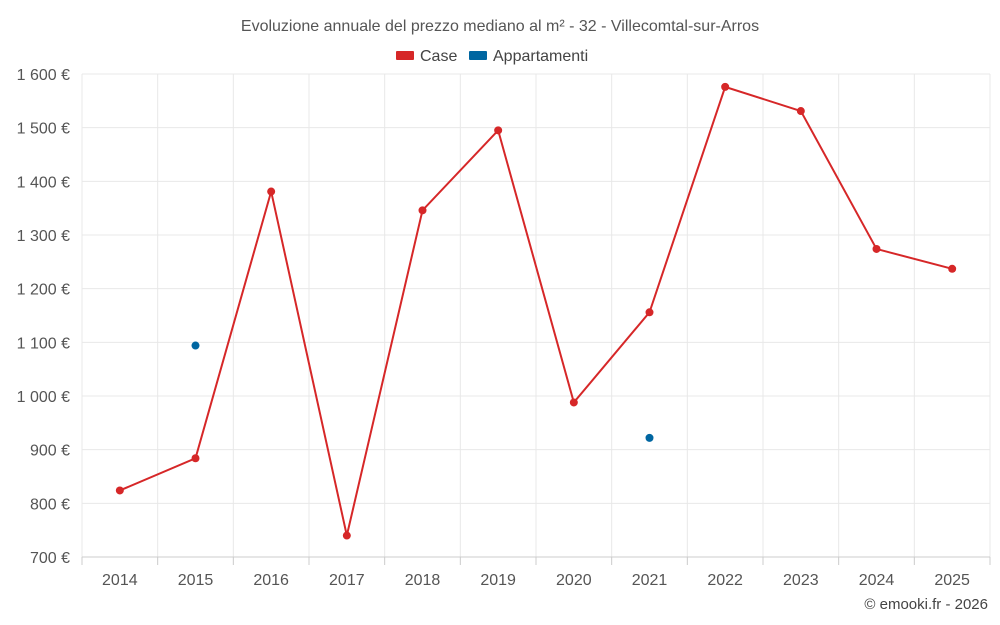  I want to click on x-tick-label: 2023, so click(801, 580).